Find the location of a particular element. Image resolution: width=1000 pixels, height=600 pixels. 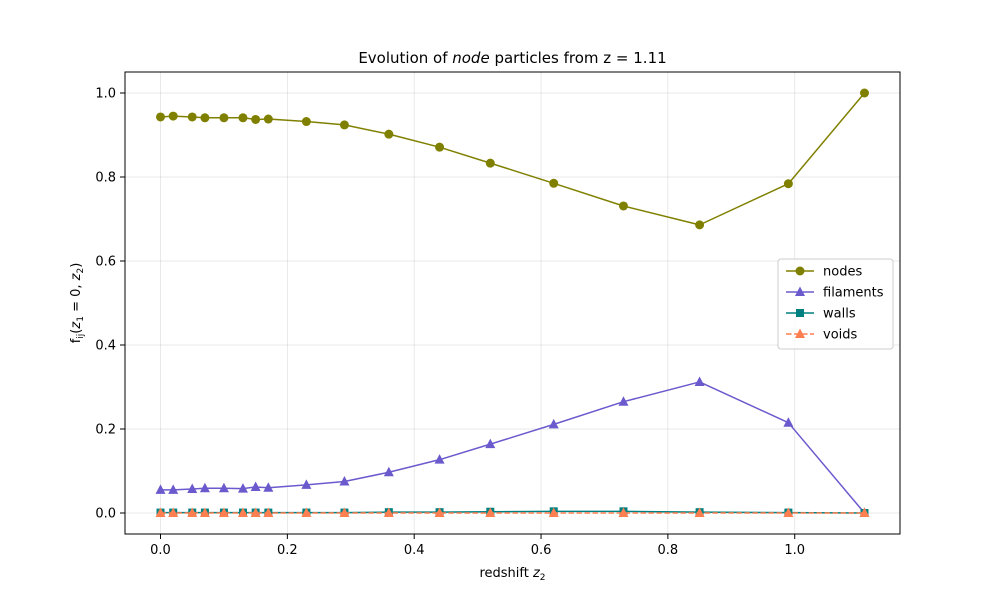

y-tick-label: 0.8 is located at coordinates (105, 178).